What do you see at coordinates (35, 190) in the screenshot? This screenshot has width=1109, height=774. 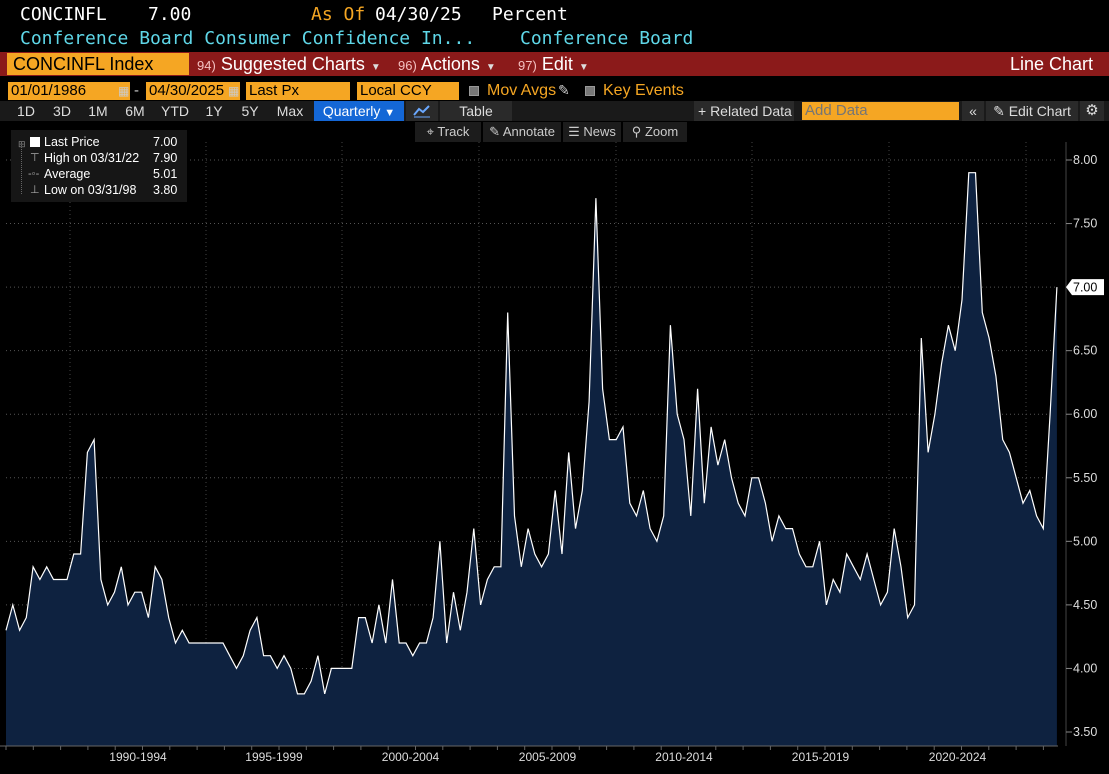 I see `low-marker-icon: ⊥` at bounding box center [35, 190].